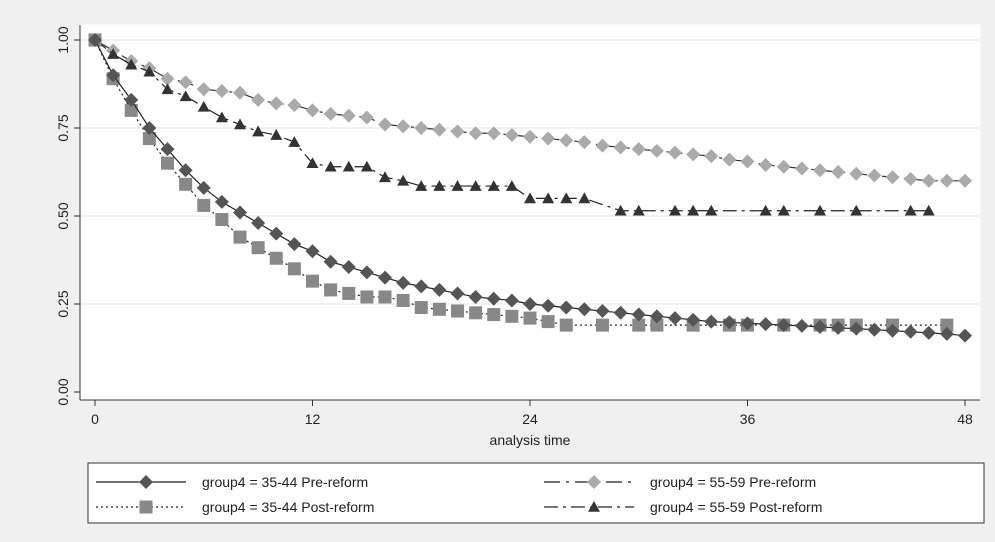 This screenshot has height=542, width=995. Describe the element at coordinates (313, 419) in the screenshot. I see `x-tick-label-1: 12` at that location.